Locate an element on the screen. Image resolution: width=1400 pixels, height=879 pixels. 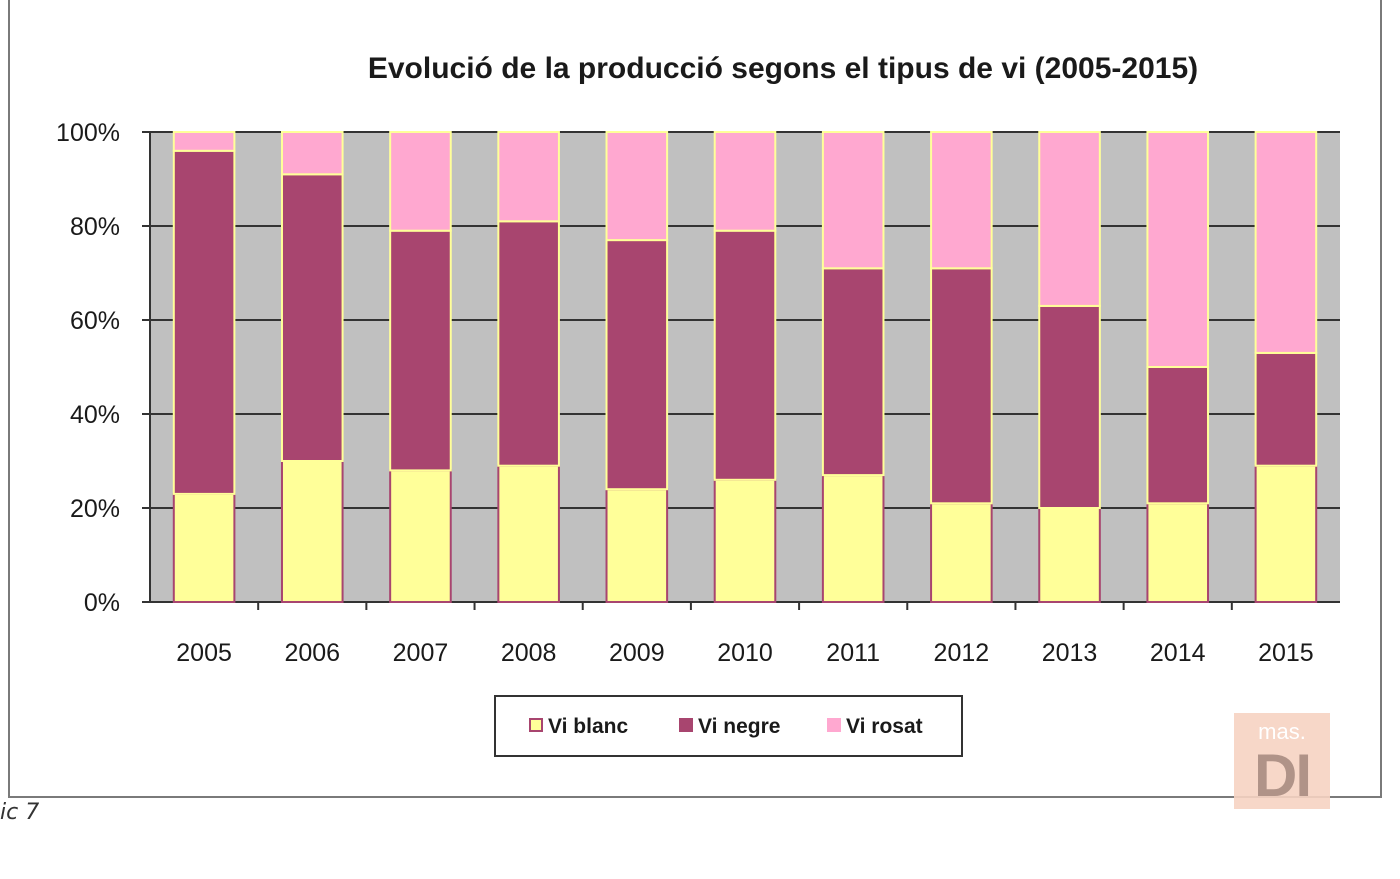
x-tick-label: 2007 is located at coordinates (421, 653).